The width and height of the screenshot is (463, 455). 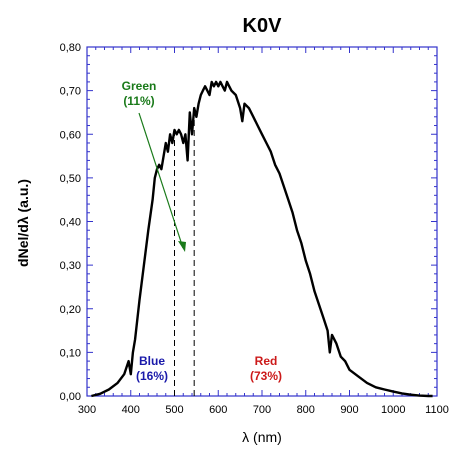 What do you see at coordinates (218, 410) in the screenshot?
I see `x-tick-label: 600` at bounding box center [218, 410].